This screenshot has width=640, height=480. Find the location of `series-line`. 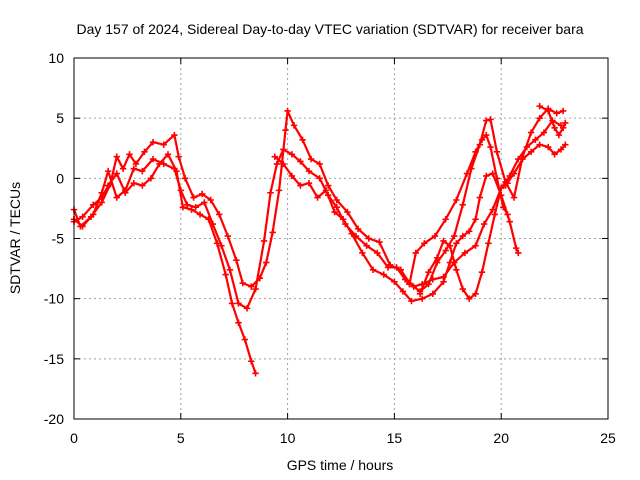

series-line is located at coordinates (463, 241).